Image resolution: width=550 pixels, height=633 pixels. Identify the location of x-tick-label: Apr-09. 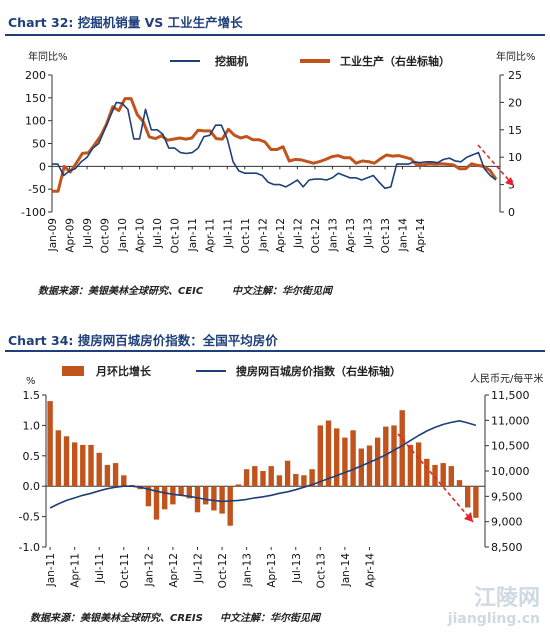
(71, 235).